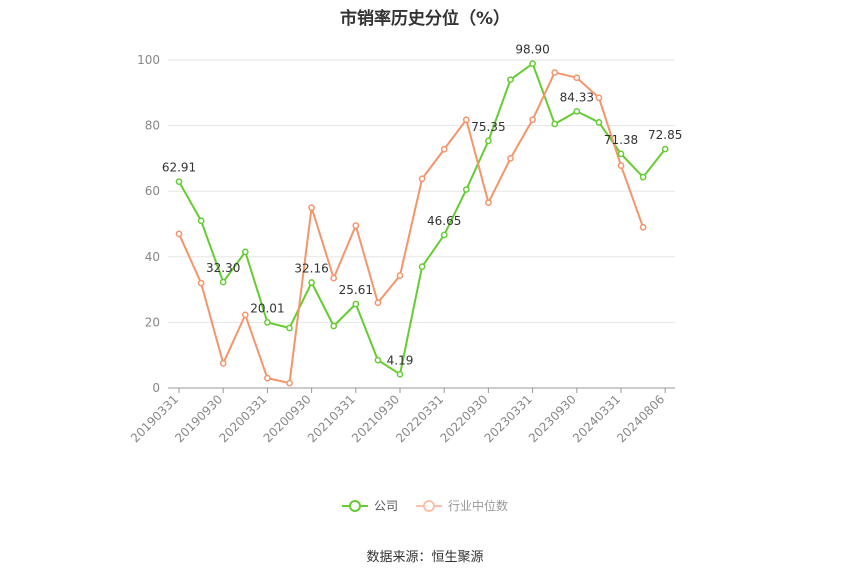 The height and width of the screenshot is (575, 850). I want to click on data-label: 32.30, so click(223, 268).